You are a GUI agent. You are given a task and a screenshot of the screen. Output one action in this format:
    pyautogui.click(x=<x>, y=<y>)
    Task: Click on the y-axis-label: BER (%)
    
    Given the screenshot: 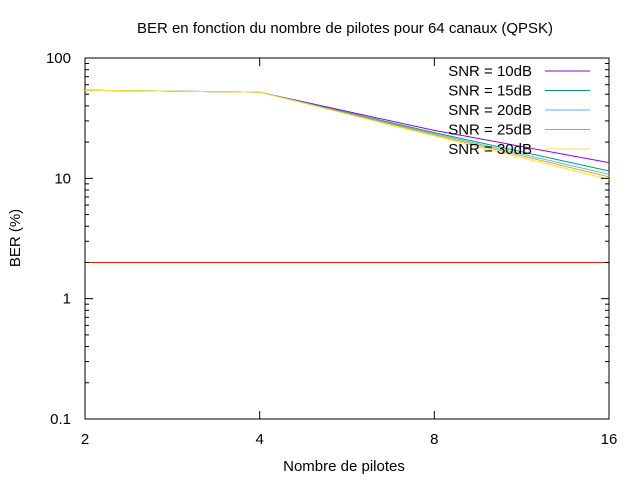 What is the action you would take?
    pyautogui.click(x=15, y=238)
    